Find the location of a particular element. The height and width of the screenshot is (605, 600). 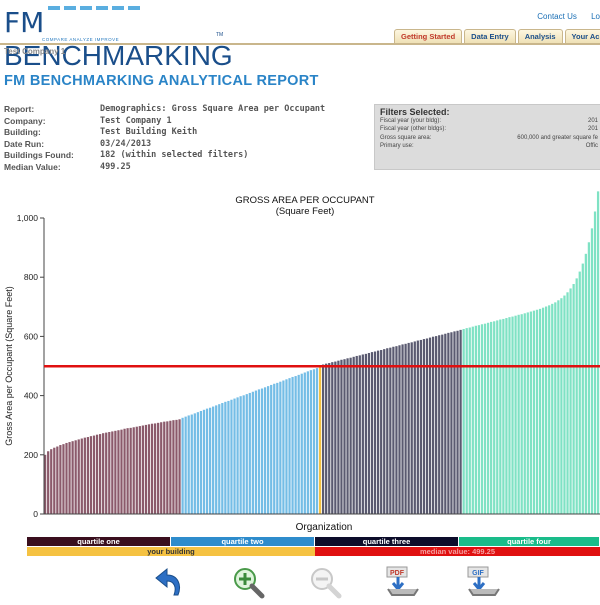

logout-link: Lo is located at coordinates (595, 16).